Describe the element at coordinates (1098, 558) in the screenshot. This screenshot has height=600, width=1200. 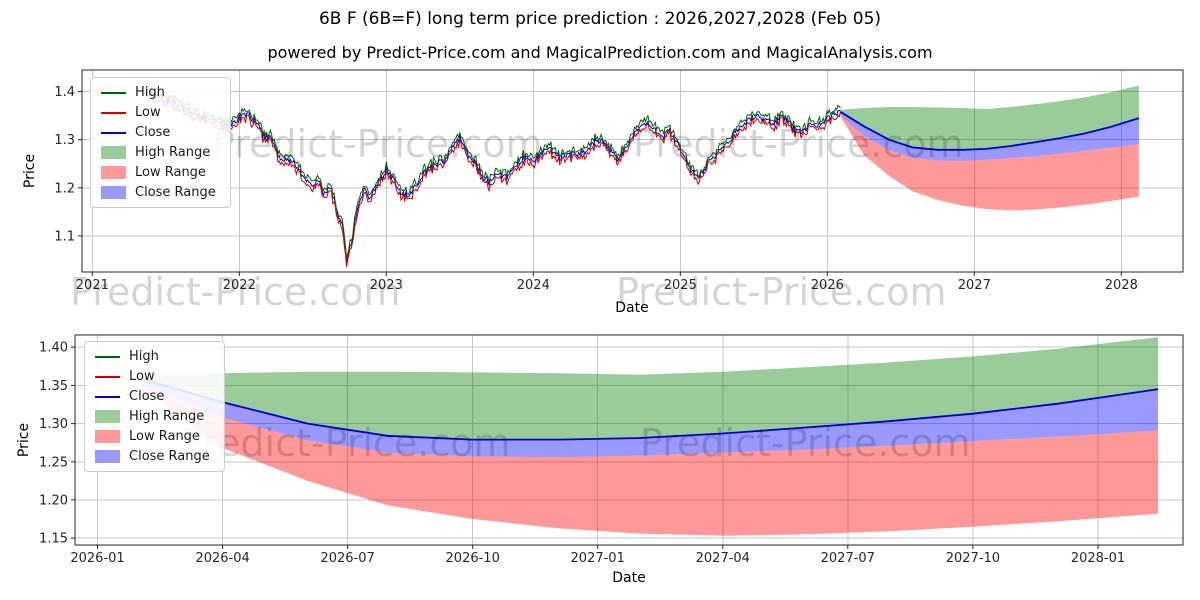
I see `x-tick-label: 2028-01` at that location.